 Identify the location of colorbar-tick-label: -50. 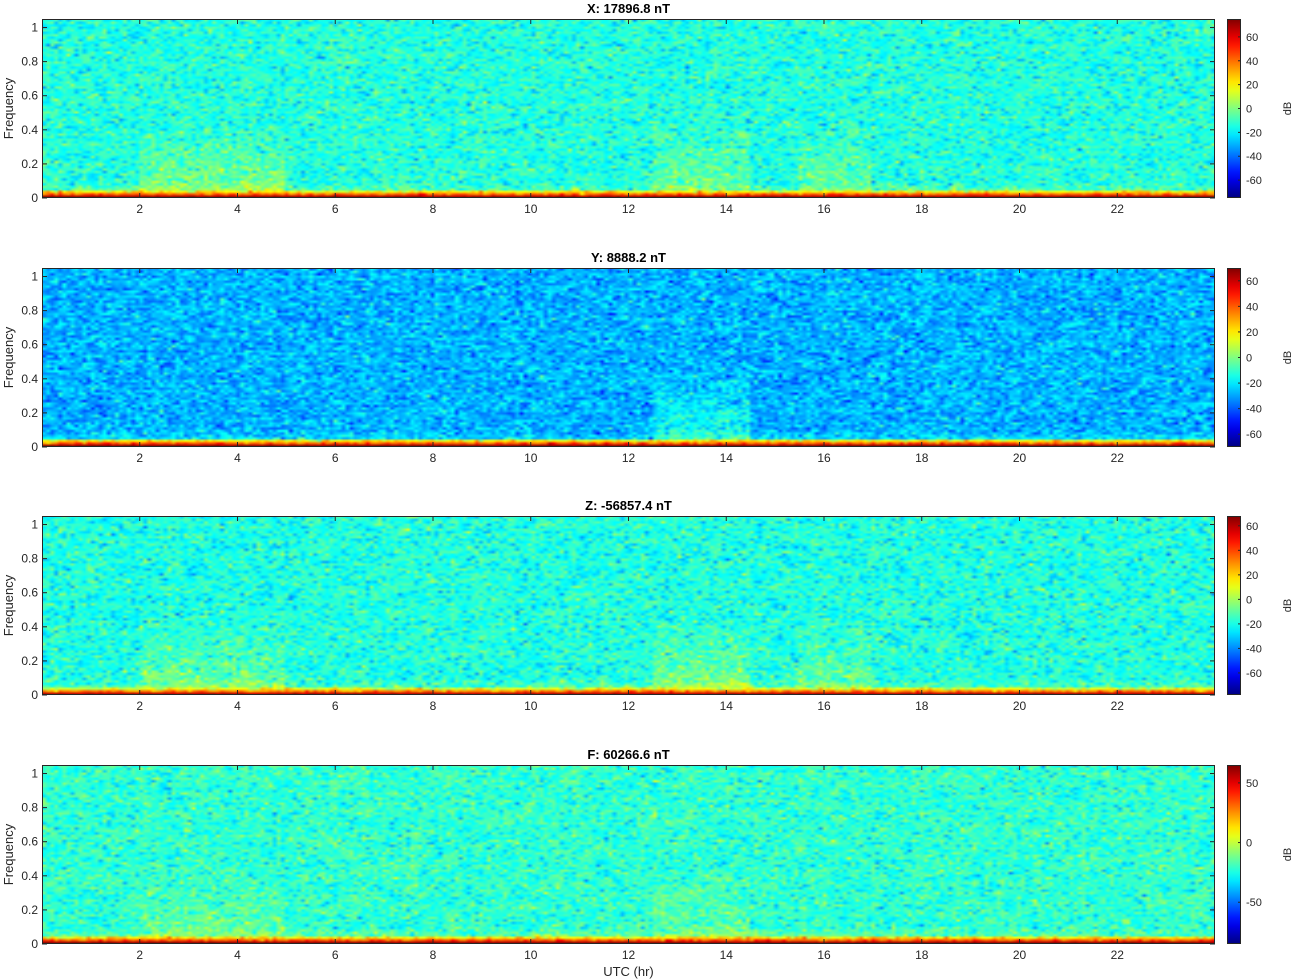
(1254, 903).